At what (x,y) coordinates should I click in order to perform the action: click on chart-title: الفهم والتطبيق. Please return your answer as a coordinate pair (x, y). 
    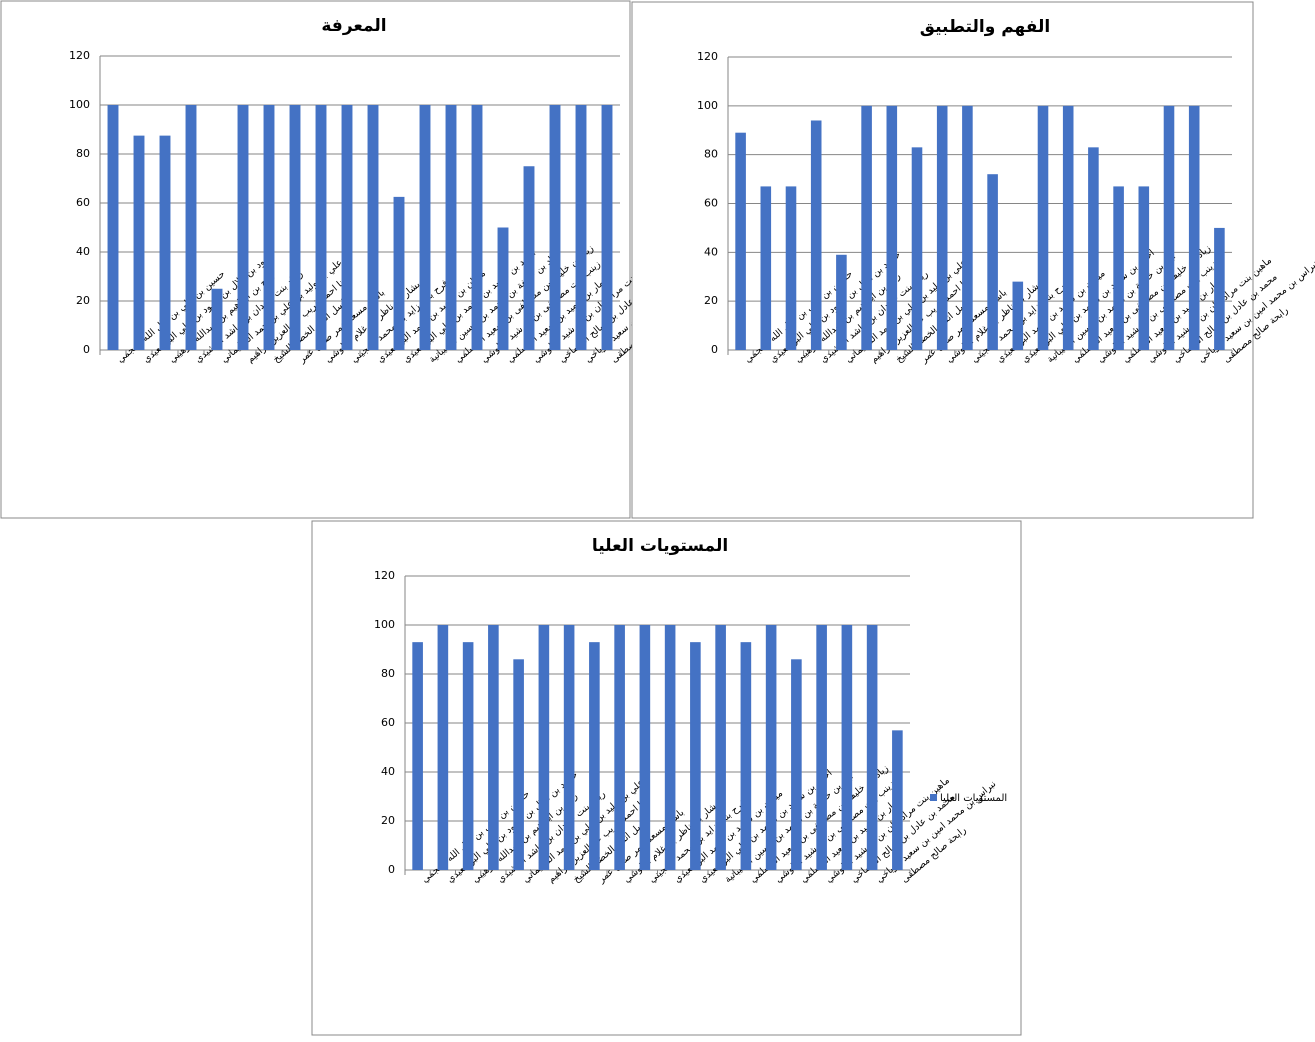
    Looking at the image, I should click on (985, 27).